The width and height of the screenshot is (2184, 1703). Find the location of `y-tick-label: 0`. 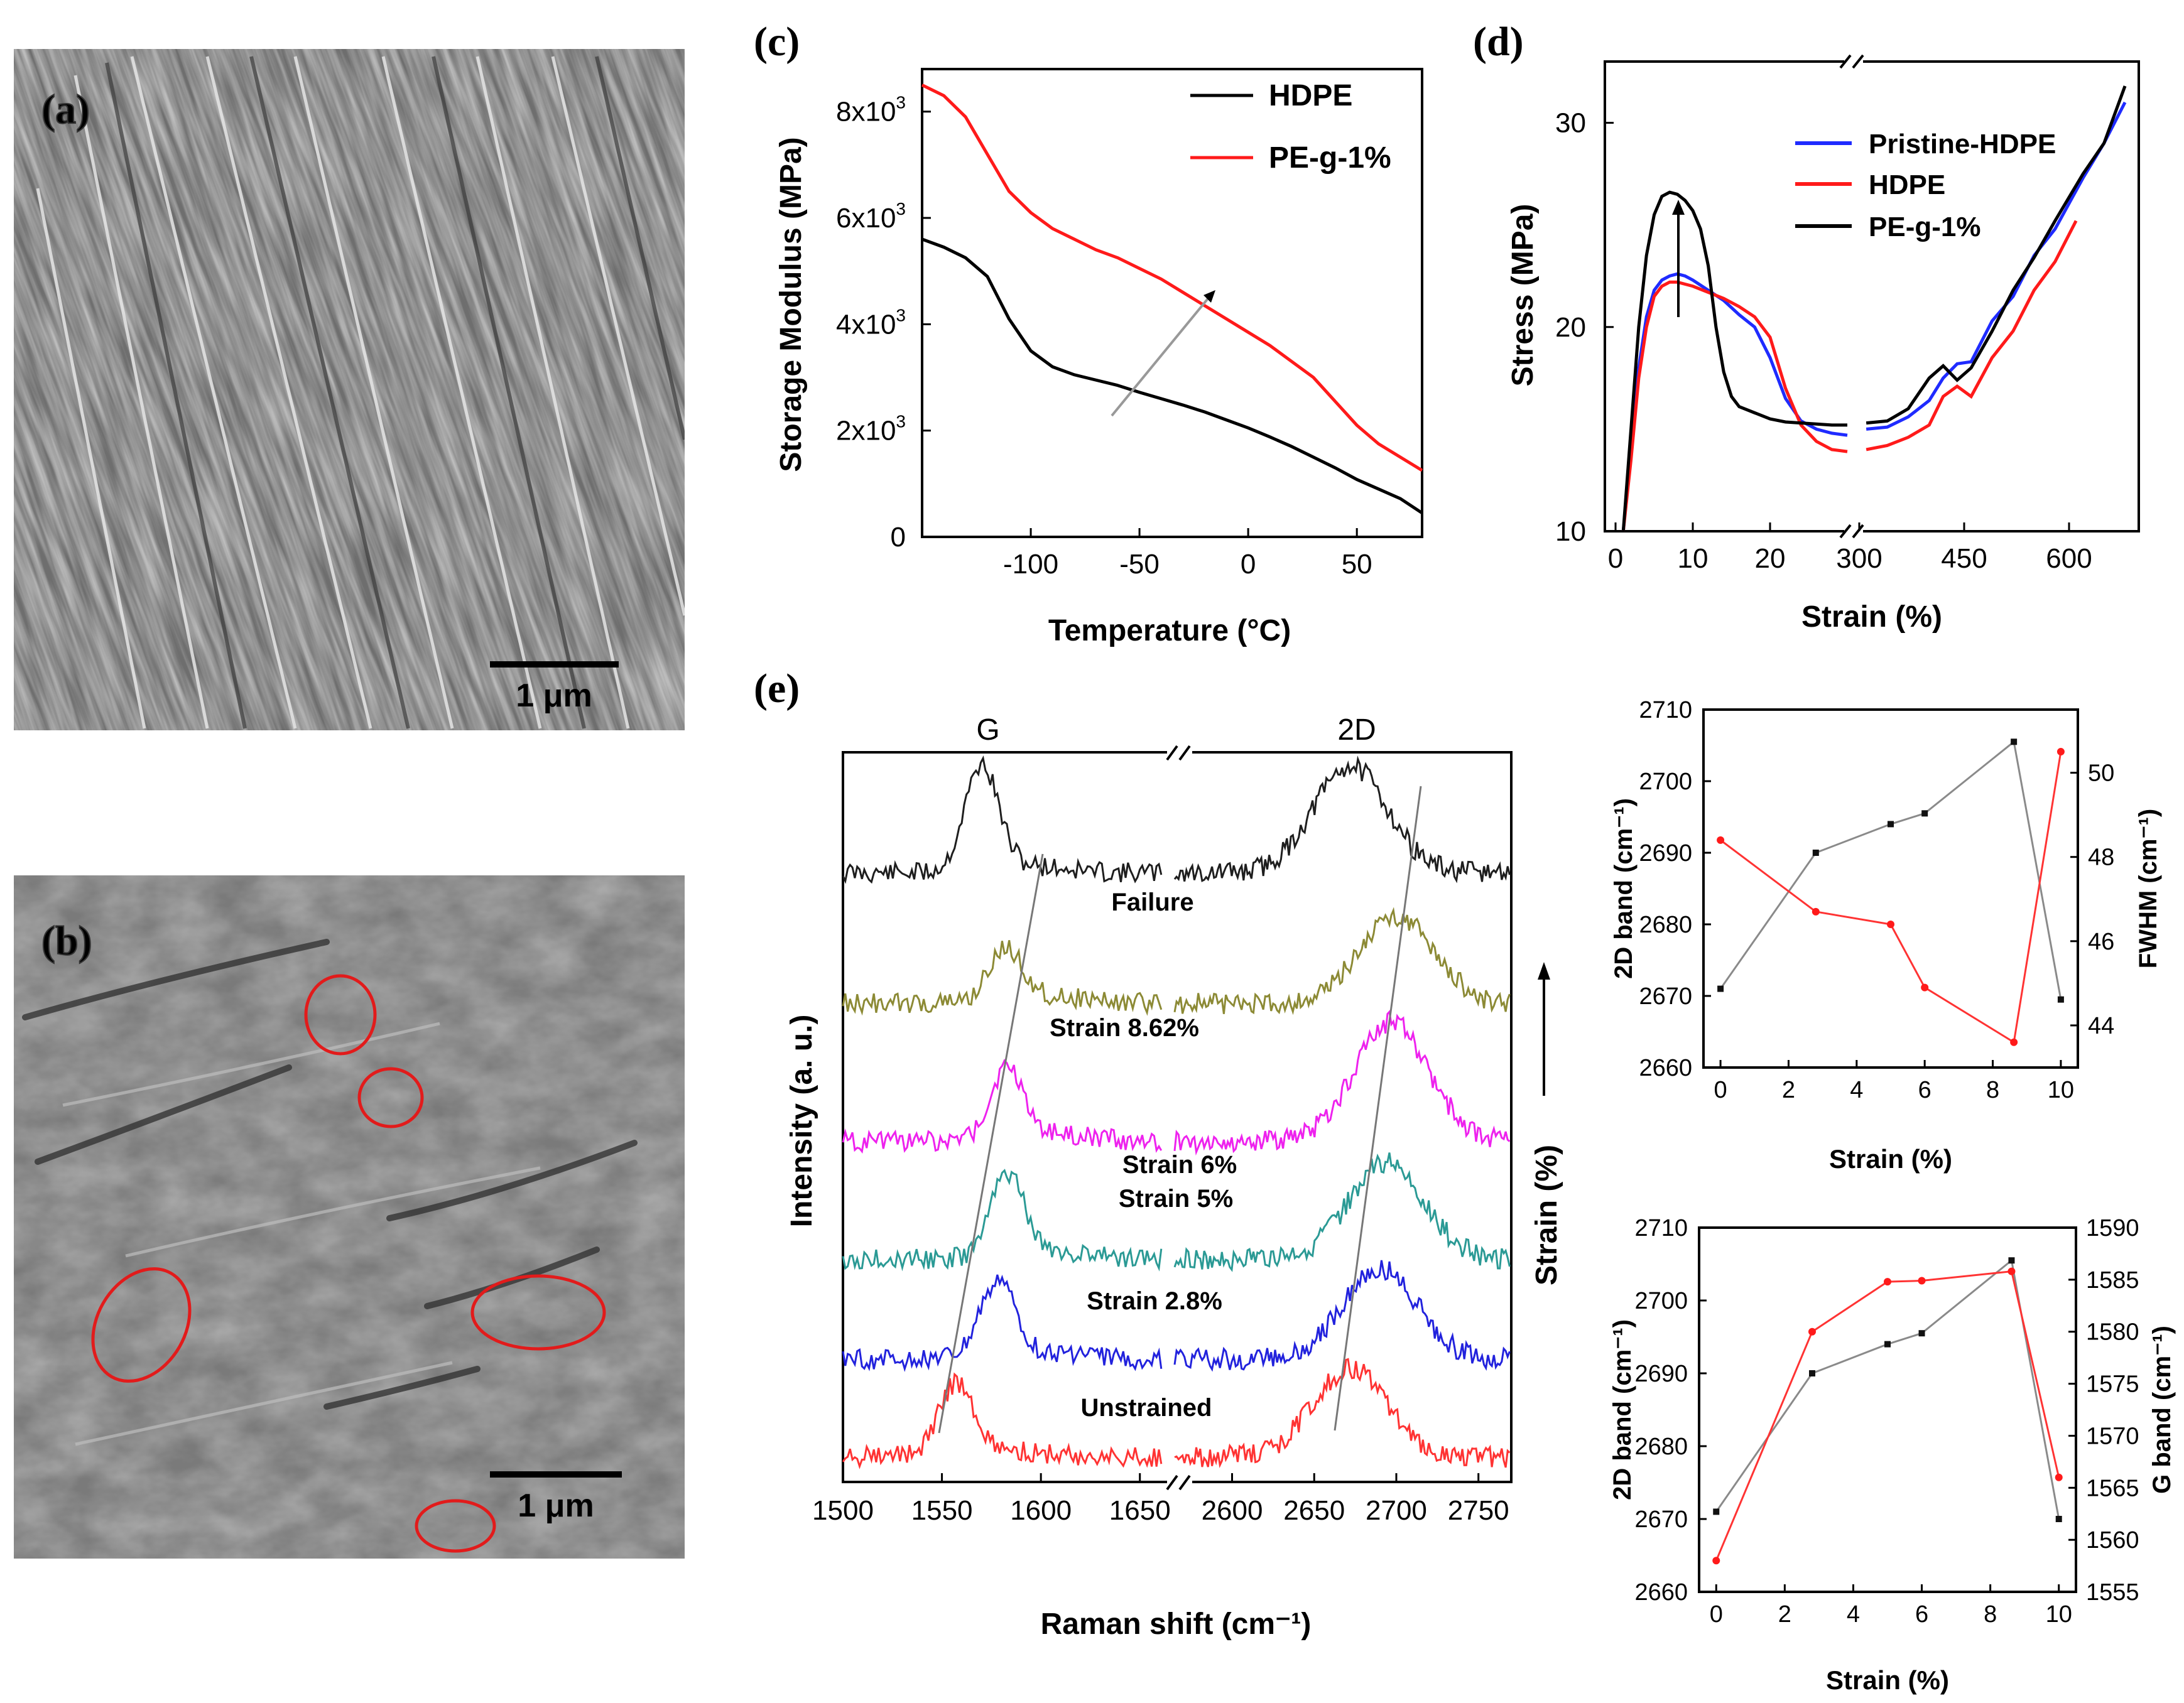

y-tick-label: 0 is located at coordinates (898, 537).